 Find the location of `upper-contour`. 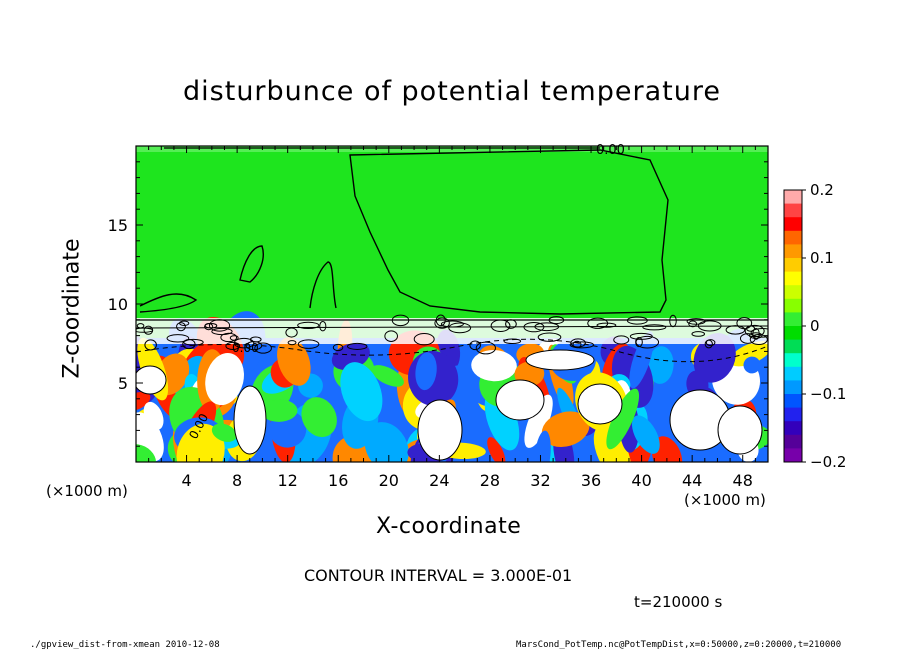

upper-contour is located at coordinates (509, 232).